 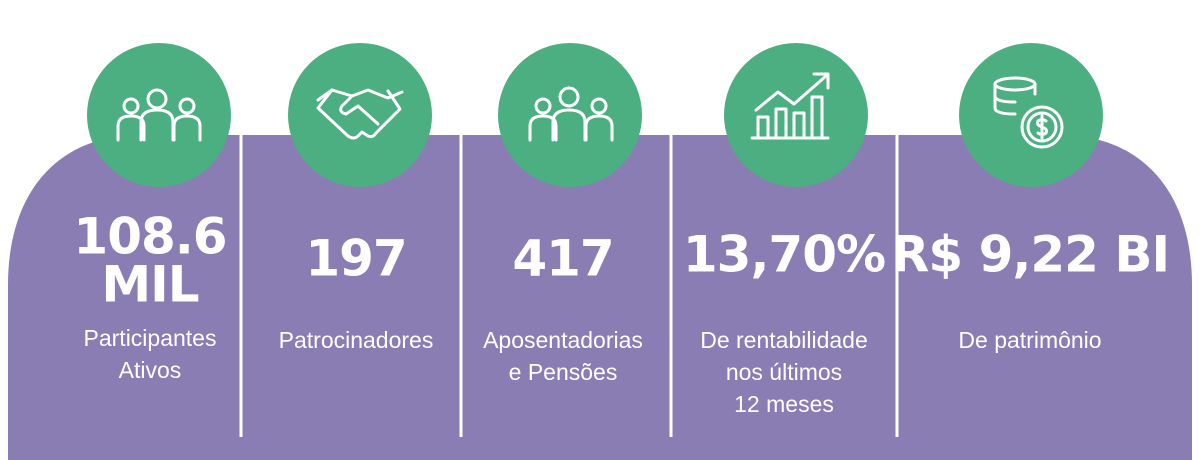 What do you see at coordinates (563, 372) in the screenshot?
I see `stat-label: e Pensões` at bounding box center [563, 372].